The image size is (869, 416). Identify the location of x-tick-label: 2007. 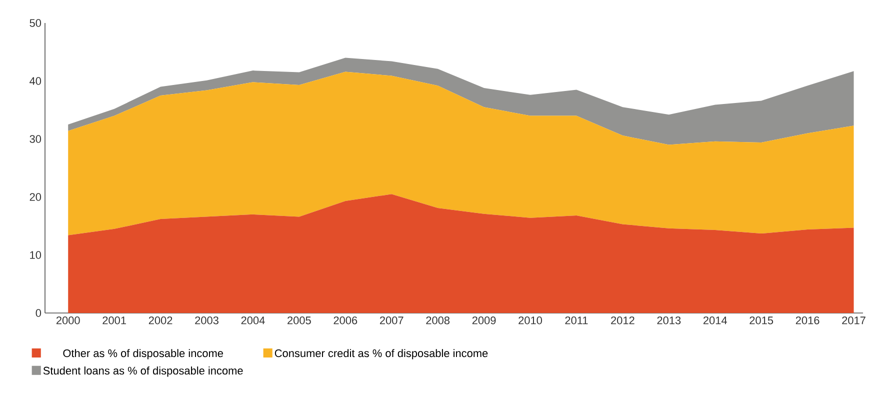
(392, 320).